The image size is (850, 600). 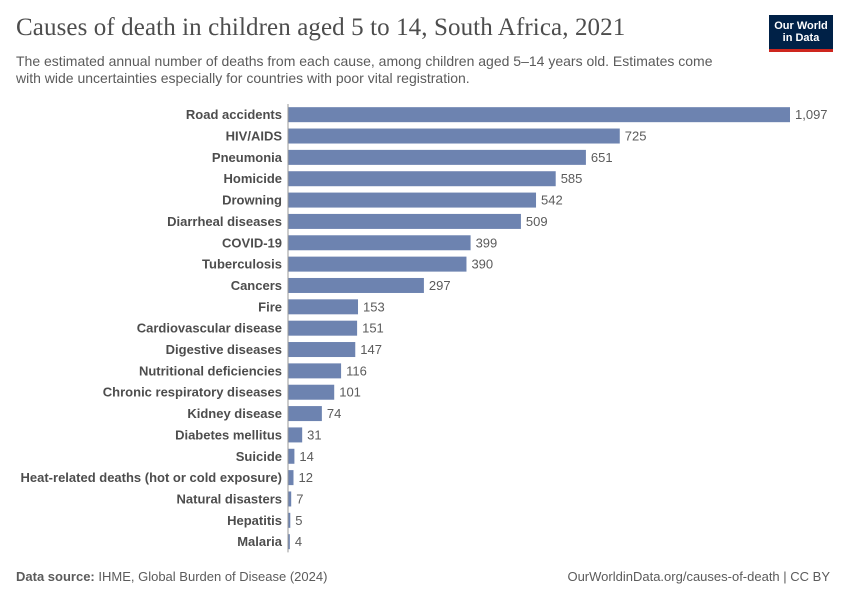 I want to click on logo-line-2: in Data, so click(x=801, y=38).